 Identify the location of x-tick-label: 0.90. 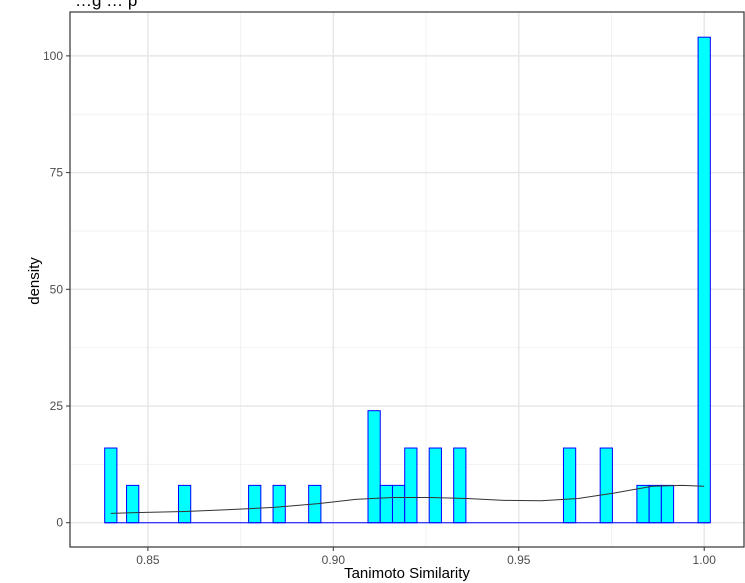
(334, 560).